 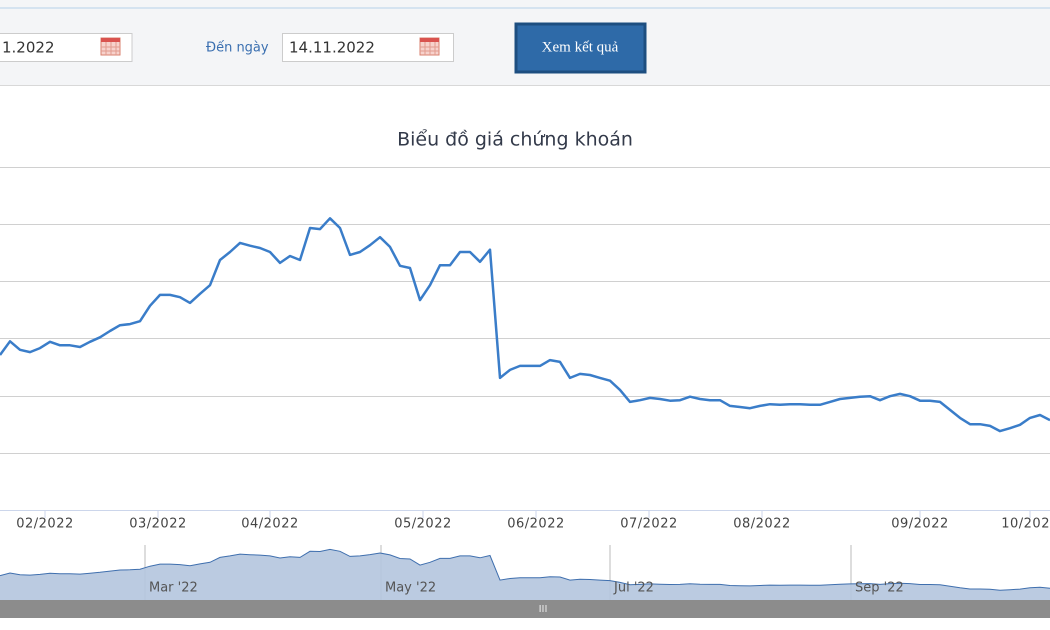 What do you see at coordinates (525, 569) in the screenshot?
I see `navigator-line` at bounding box center [525, 569].